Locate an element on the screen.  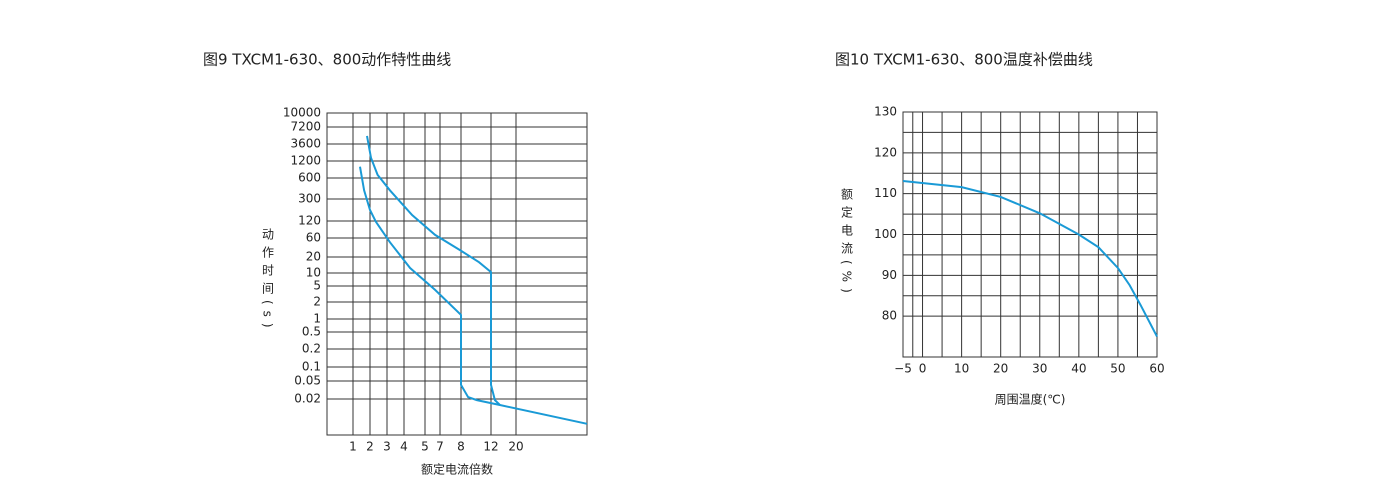
y-tick-label: 300 is located at coordinates (309, 199).